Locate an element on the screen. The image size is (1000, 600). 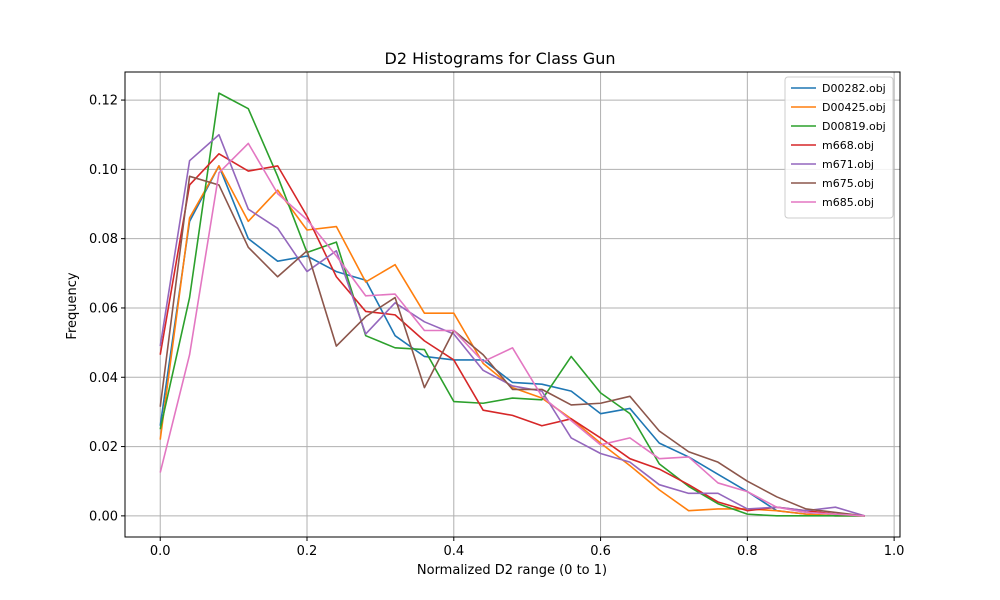
legend-label: m671.obj is located at coordinates (848, 164).